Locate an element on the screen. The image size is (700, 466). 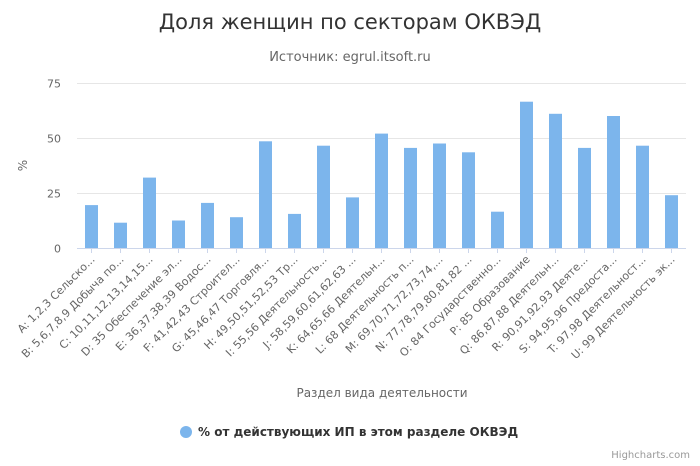
y-tick-label: 50 is located at coordinates (54, 139).